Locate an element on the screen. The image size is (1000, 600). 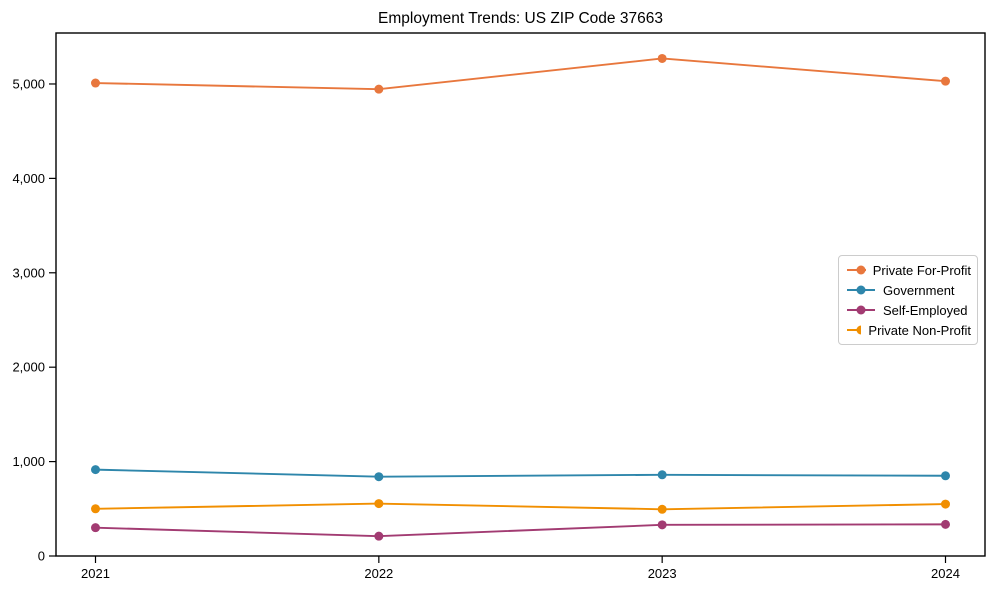
legend-item-government: Government is located at coordinates (908, 290).